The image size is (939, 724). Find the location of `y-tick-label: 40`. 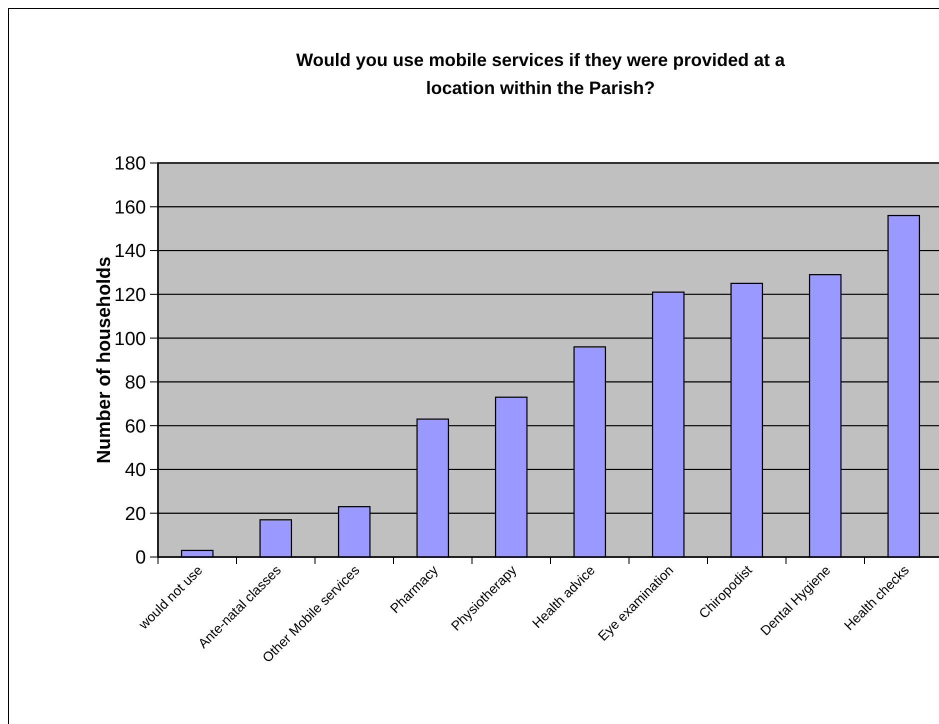

y-tick-label: 40 is located at coordinates (135, 471).